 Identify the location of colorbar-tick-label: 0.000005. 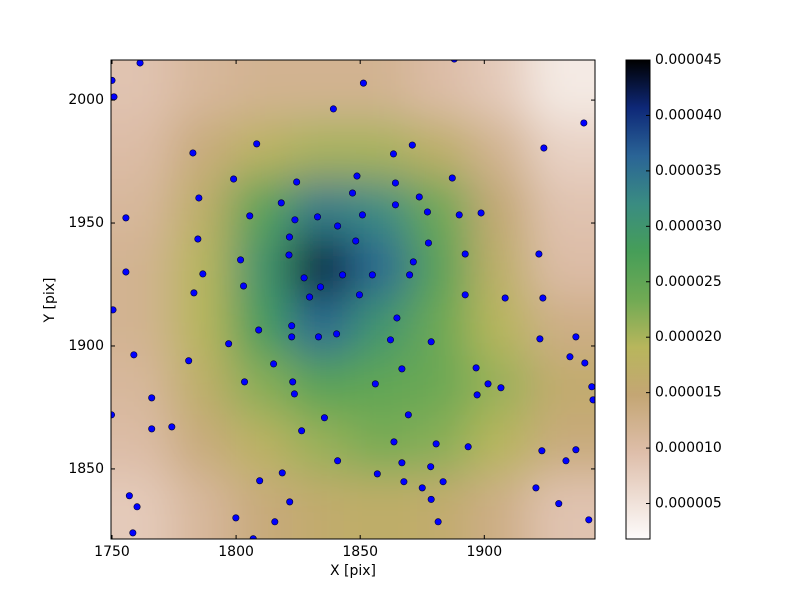
(688, 504).